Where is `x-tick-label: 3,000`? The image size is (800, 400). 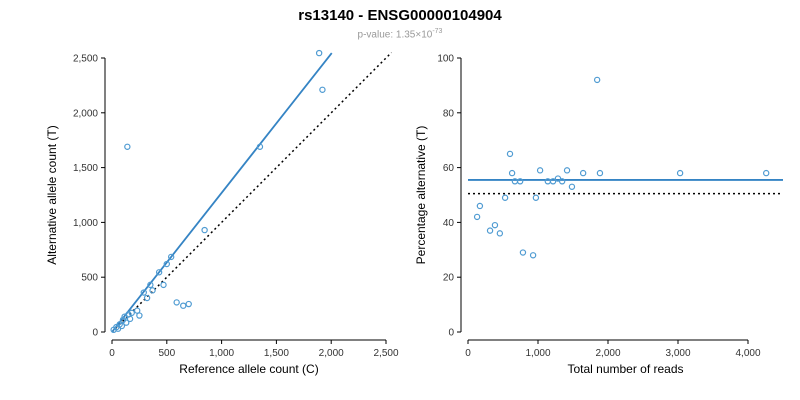 x-tick-label: 3,000 is located at coordinates (677, 353).